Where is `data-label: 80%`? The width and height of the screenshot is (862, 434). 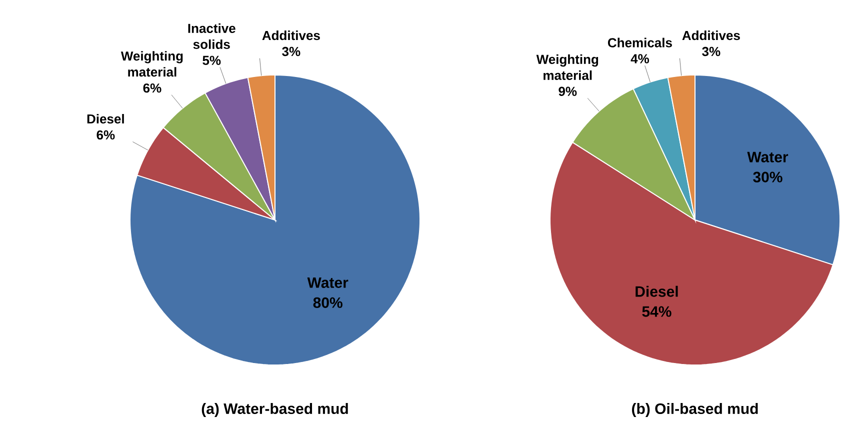
data-label: 80% is located at coordinates (327, 302).